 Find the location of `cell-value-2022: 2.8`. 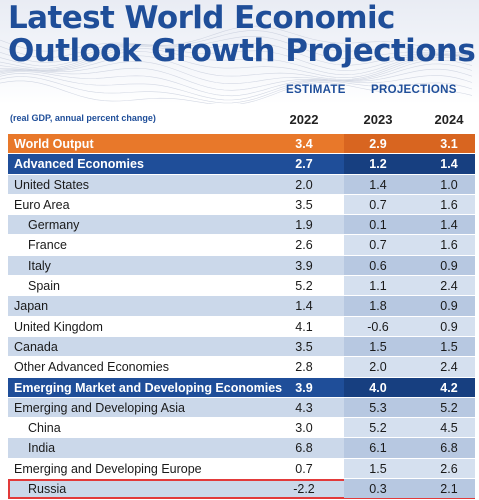

cell-value-2022: 2.8 is located at coordinates (304, 367).